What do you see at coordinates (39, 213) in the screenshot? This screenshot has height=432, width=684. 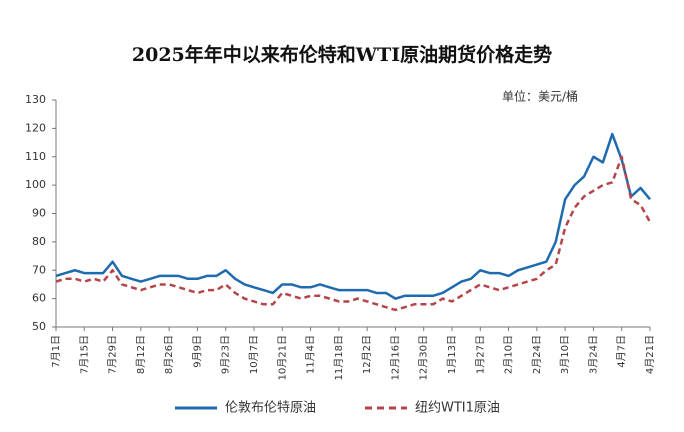 I see `y-tick-label: 90` at bounding box center [39, 213].